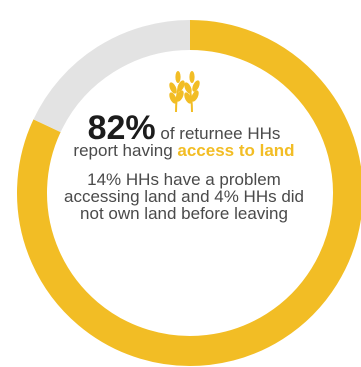 The image size is (361, 367). Describe the element at coordinates (123, 150) in the screenshot. I see `headline-text-2: report having` at that location.